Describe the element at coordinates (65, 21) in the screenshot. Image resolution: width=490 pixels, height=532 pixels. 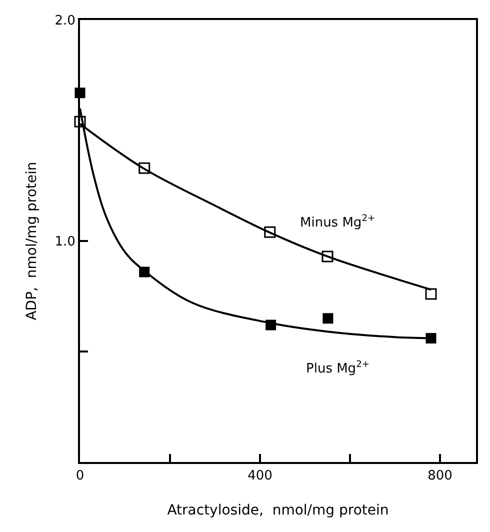
I see `y-tick-label: 2.0` at that location.